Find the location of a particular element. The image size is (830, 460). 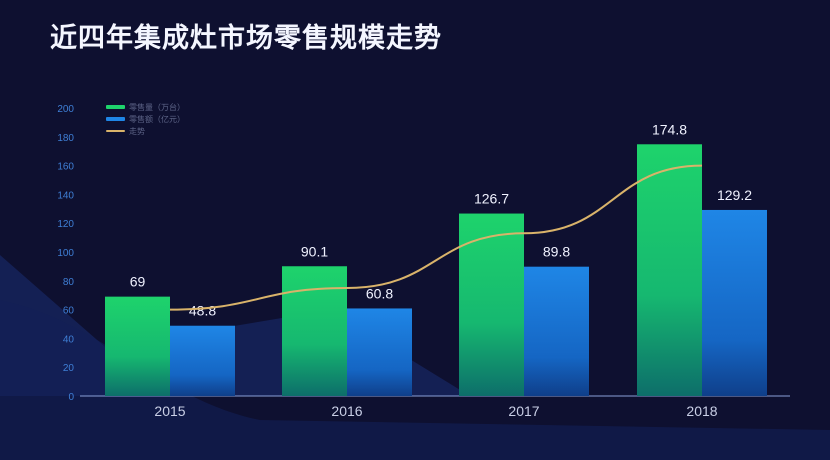

y-tick-label: 160 is located at coordinates (65, 167).